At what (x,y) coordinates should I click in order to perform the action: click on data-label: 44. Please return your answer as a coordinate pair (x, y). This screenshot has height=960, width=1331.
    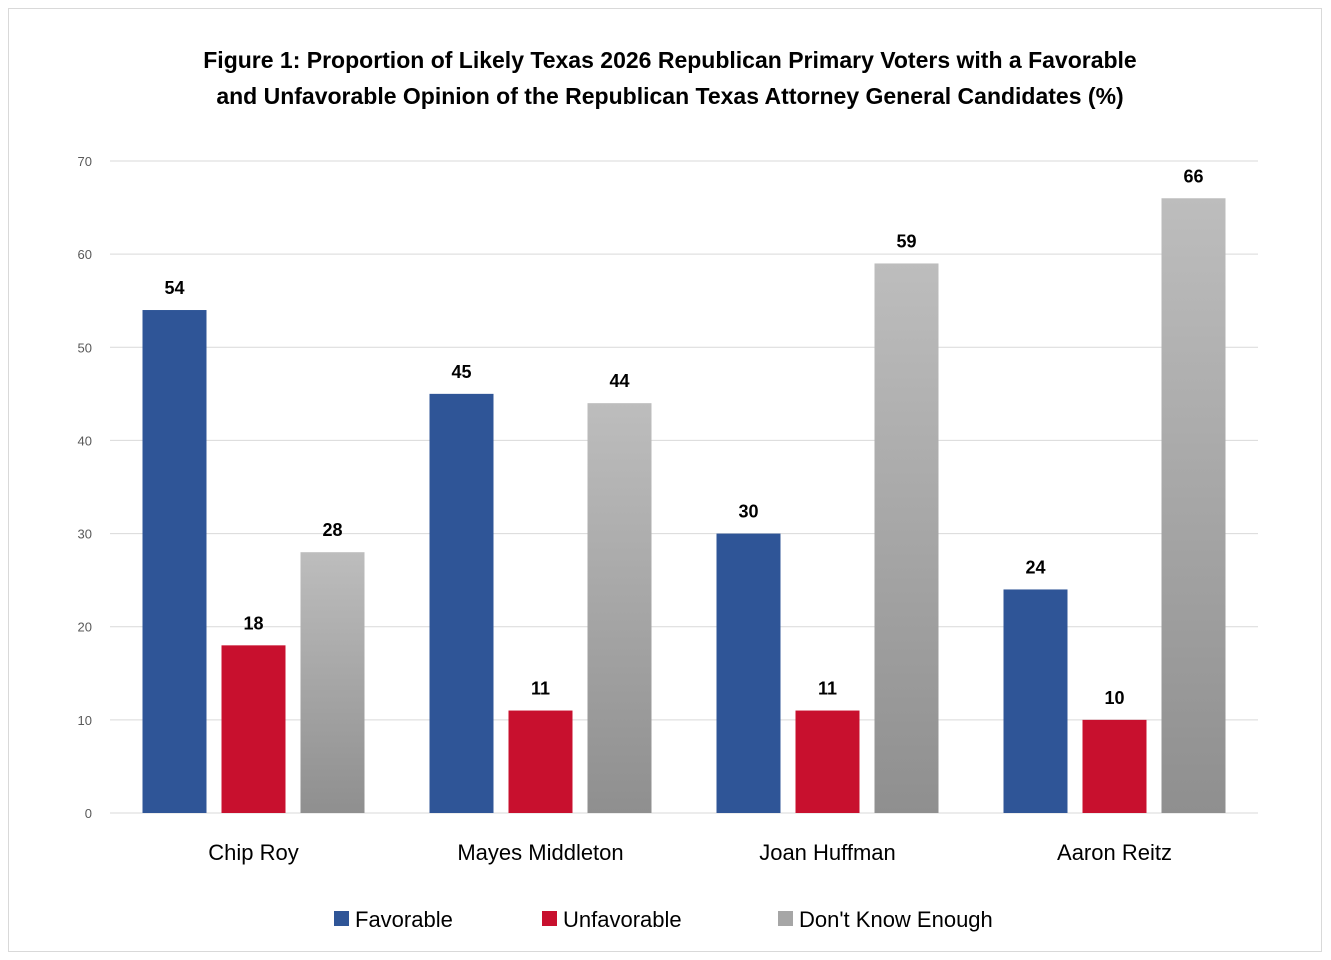
    Looking at the image, I should click on (619, 381).